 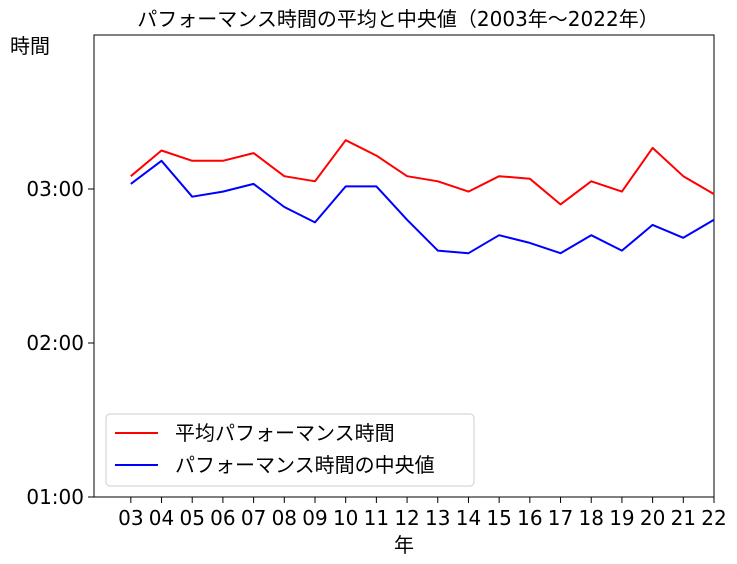 I want to click on y-tick-label: 03:00, so click(x=55, y=189).